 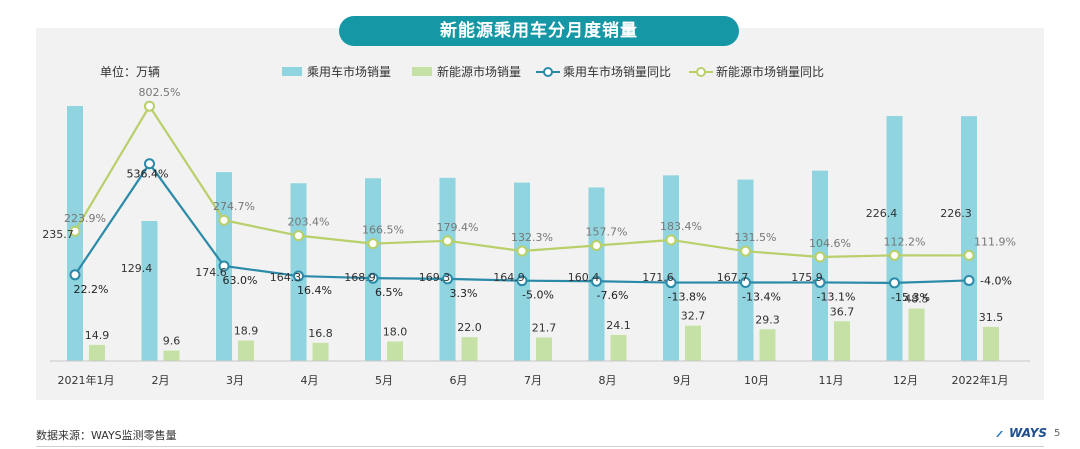 What do you see at coordinates (905, 241) in the screenshot?
I see `label-nev-yoy-11: 112.2%` at bounding box center [905, 241].